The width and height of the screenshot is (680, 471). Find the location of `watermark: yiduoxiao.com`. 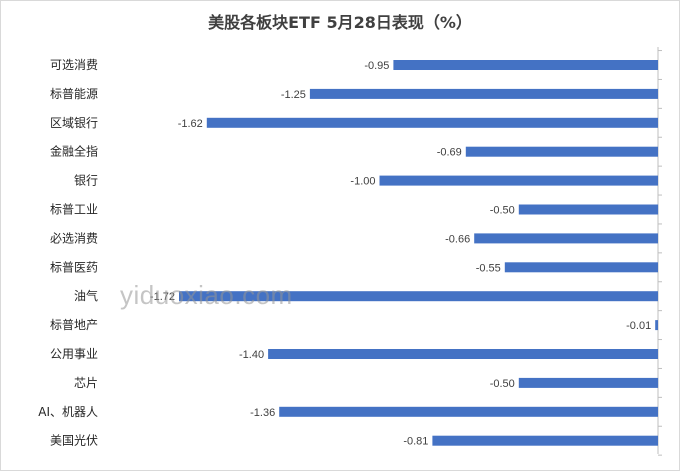

watermark: yiduoxiao.com is located at coordinates (206, 295).